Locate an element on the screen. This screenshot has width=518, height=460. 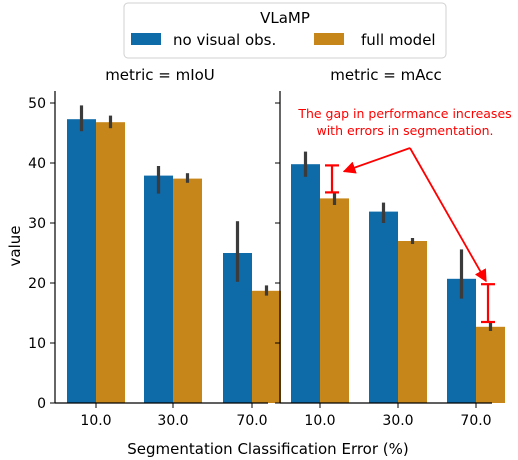
y-tick-label-20: 20 is located at coordinates (37, 284).